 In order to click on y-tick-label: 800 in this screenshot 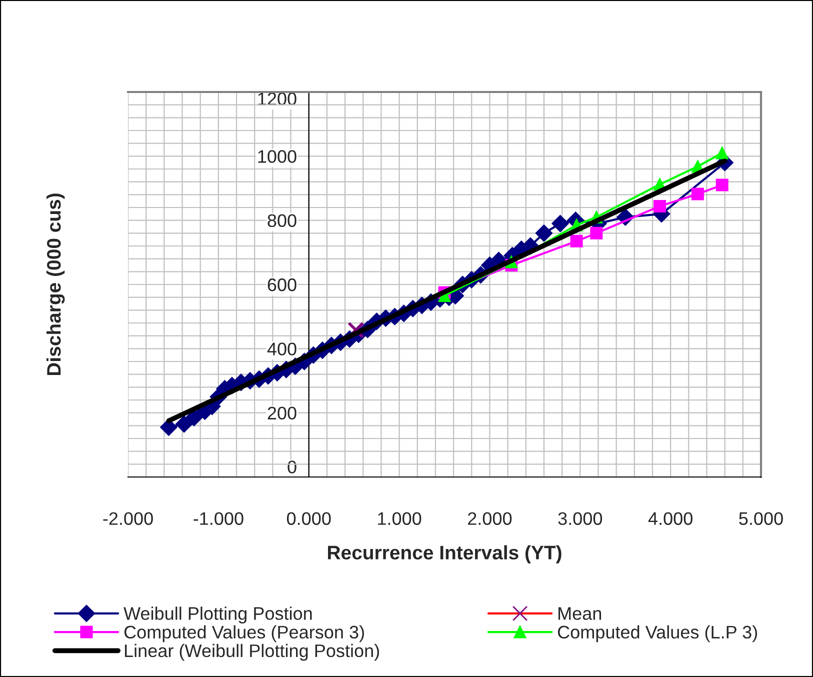, I will do `click(282, 221)`.